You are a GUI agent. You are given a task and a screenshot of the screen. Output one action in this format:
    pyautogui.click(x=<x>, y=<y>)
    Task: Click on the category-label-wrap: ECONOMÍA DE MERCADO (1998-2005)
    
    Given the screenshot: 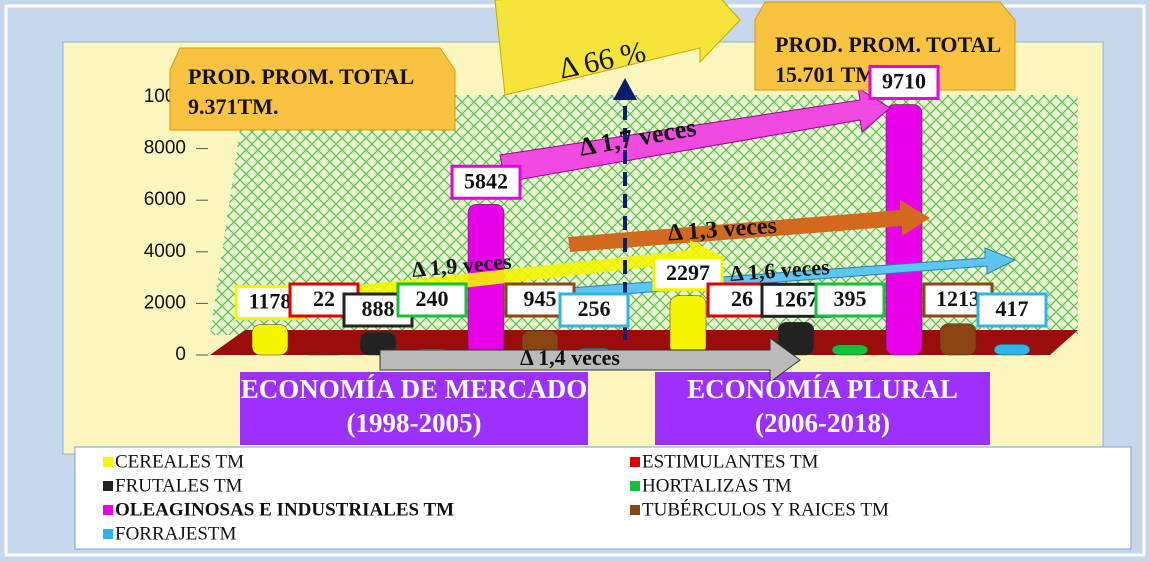 What is the action you would take?
    pyautogui.click(x=414, y=406)
    